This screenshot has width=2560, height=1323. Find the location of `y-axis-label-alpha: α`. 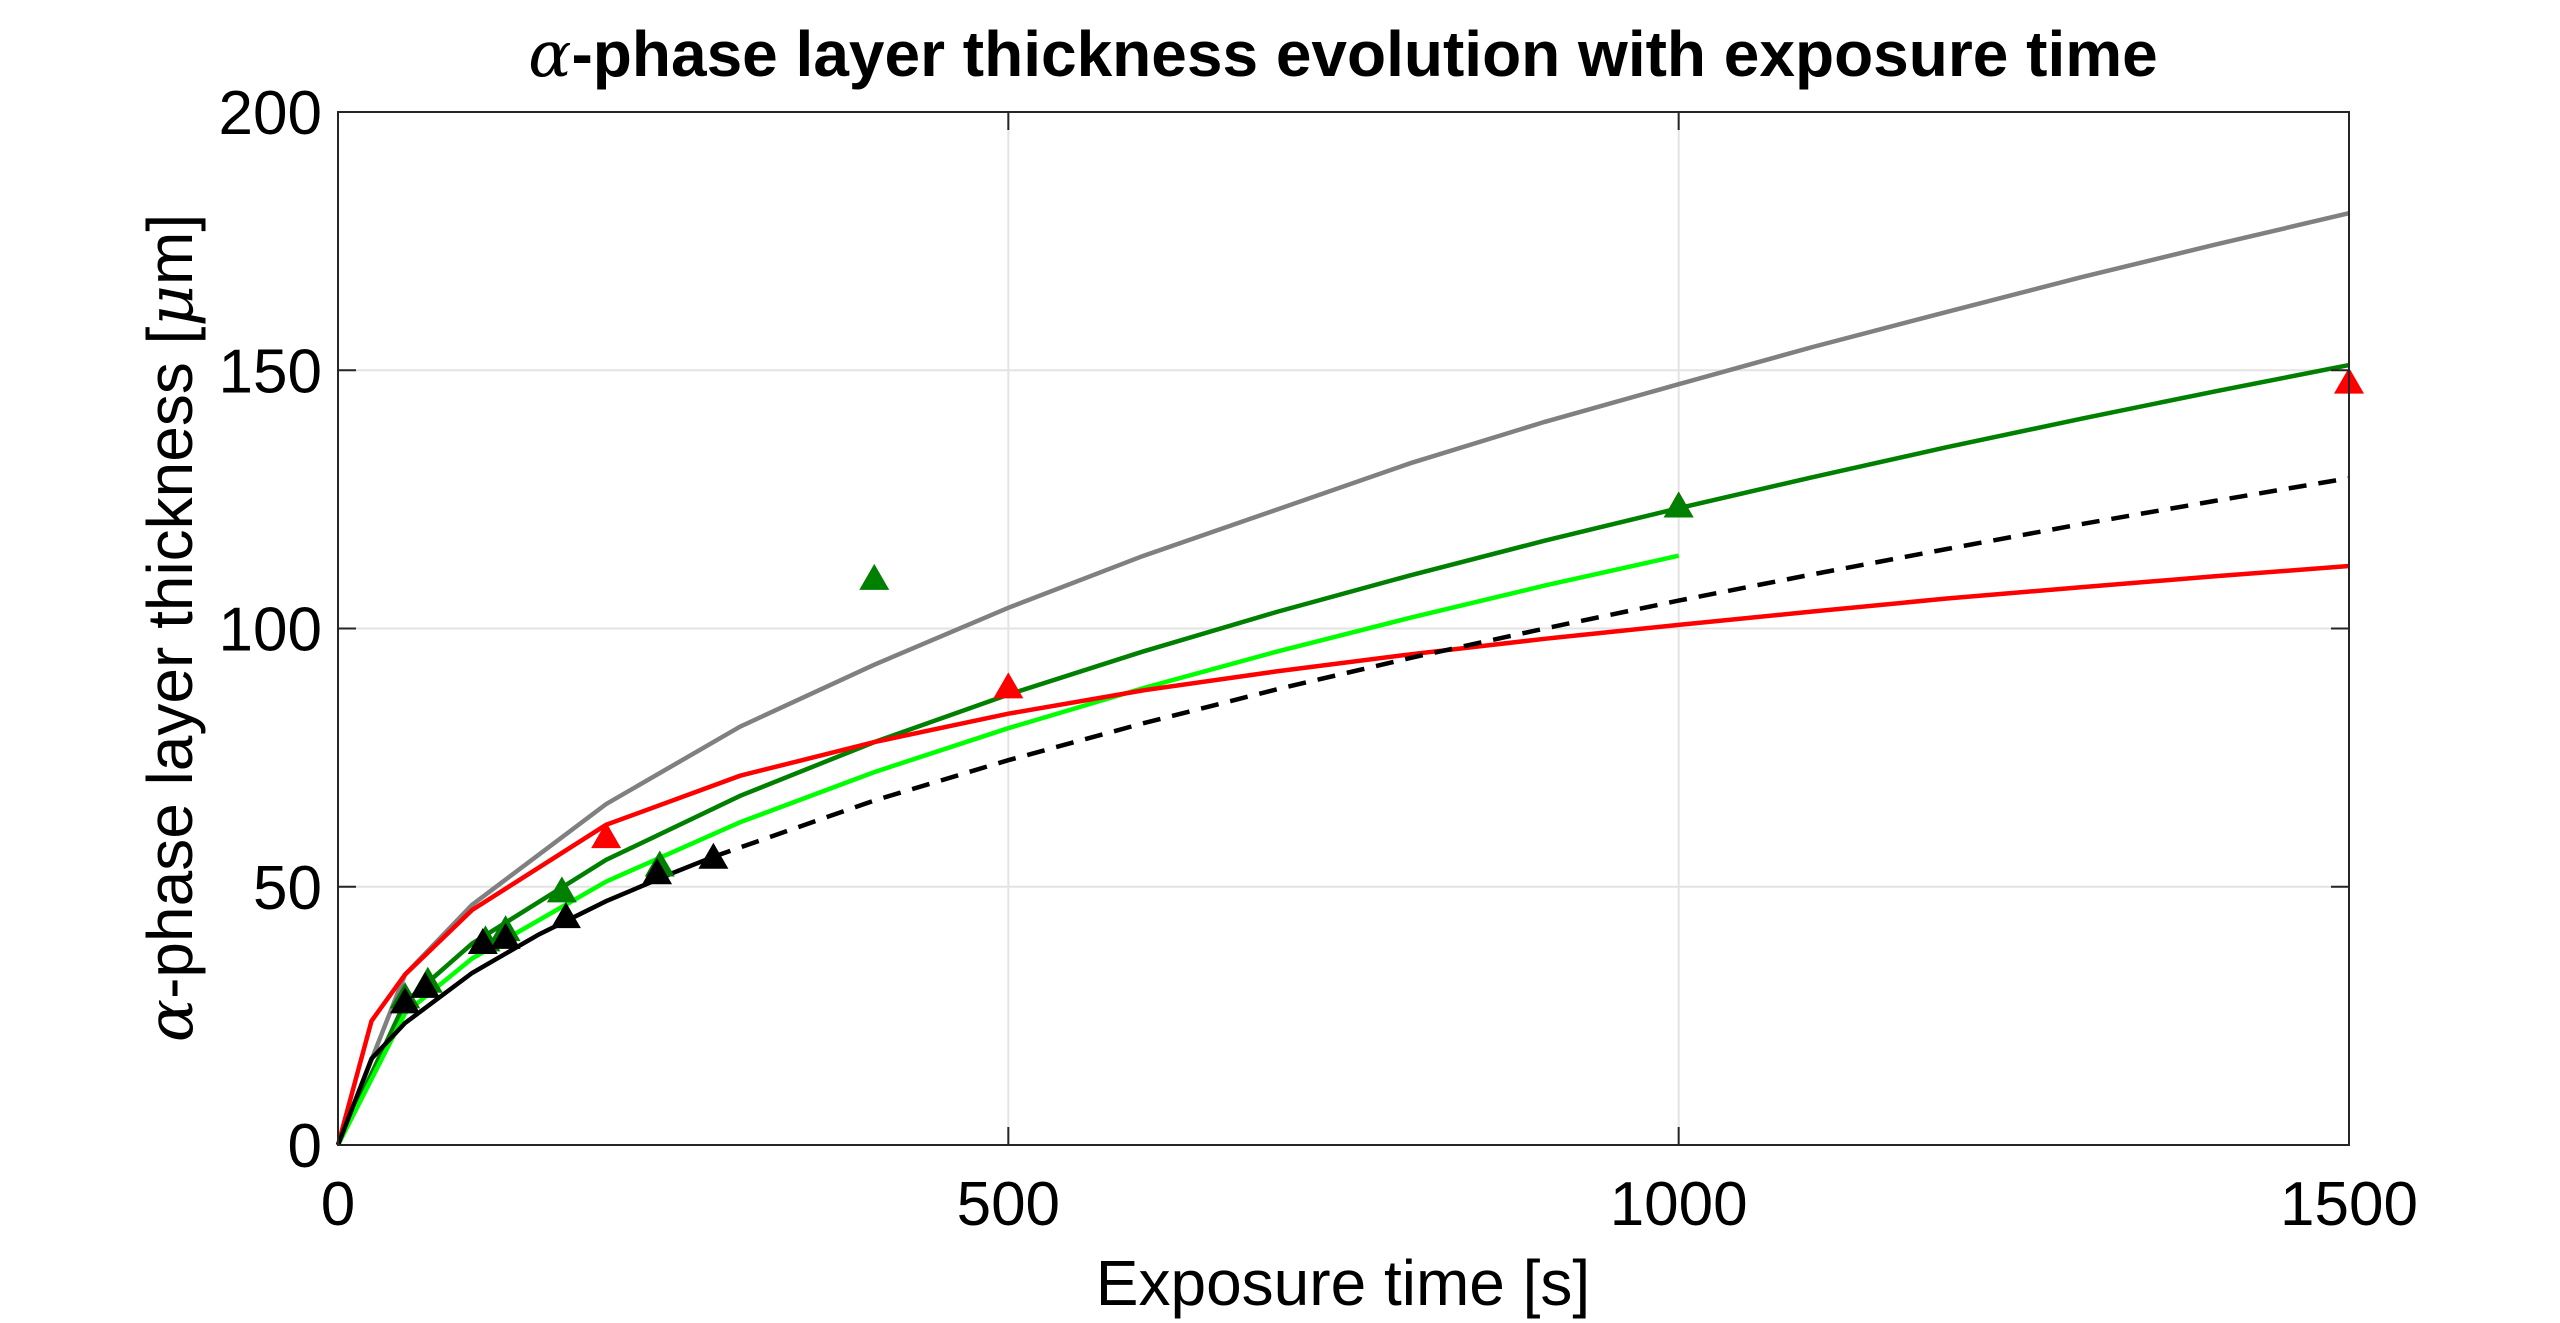

y-axis-label-alpha: α is located at coordinates (171, 1020).